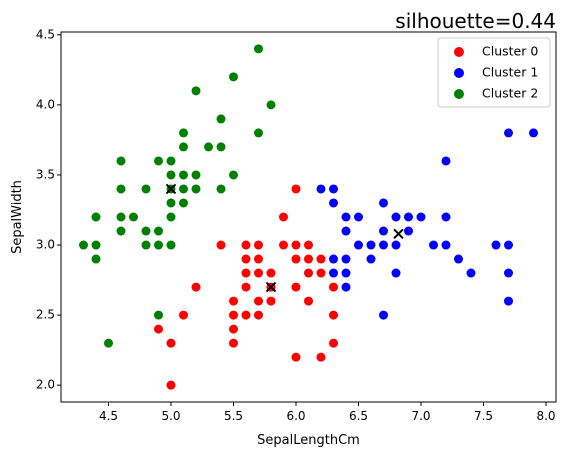  I want to click on legend-frame, so click(494, 72).